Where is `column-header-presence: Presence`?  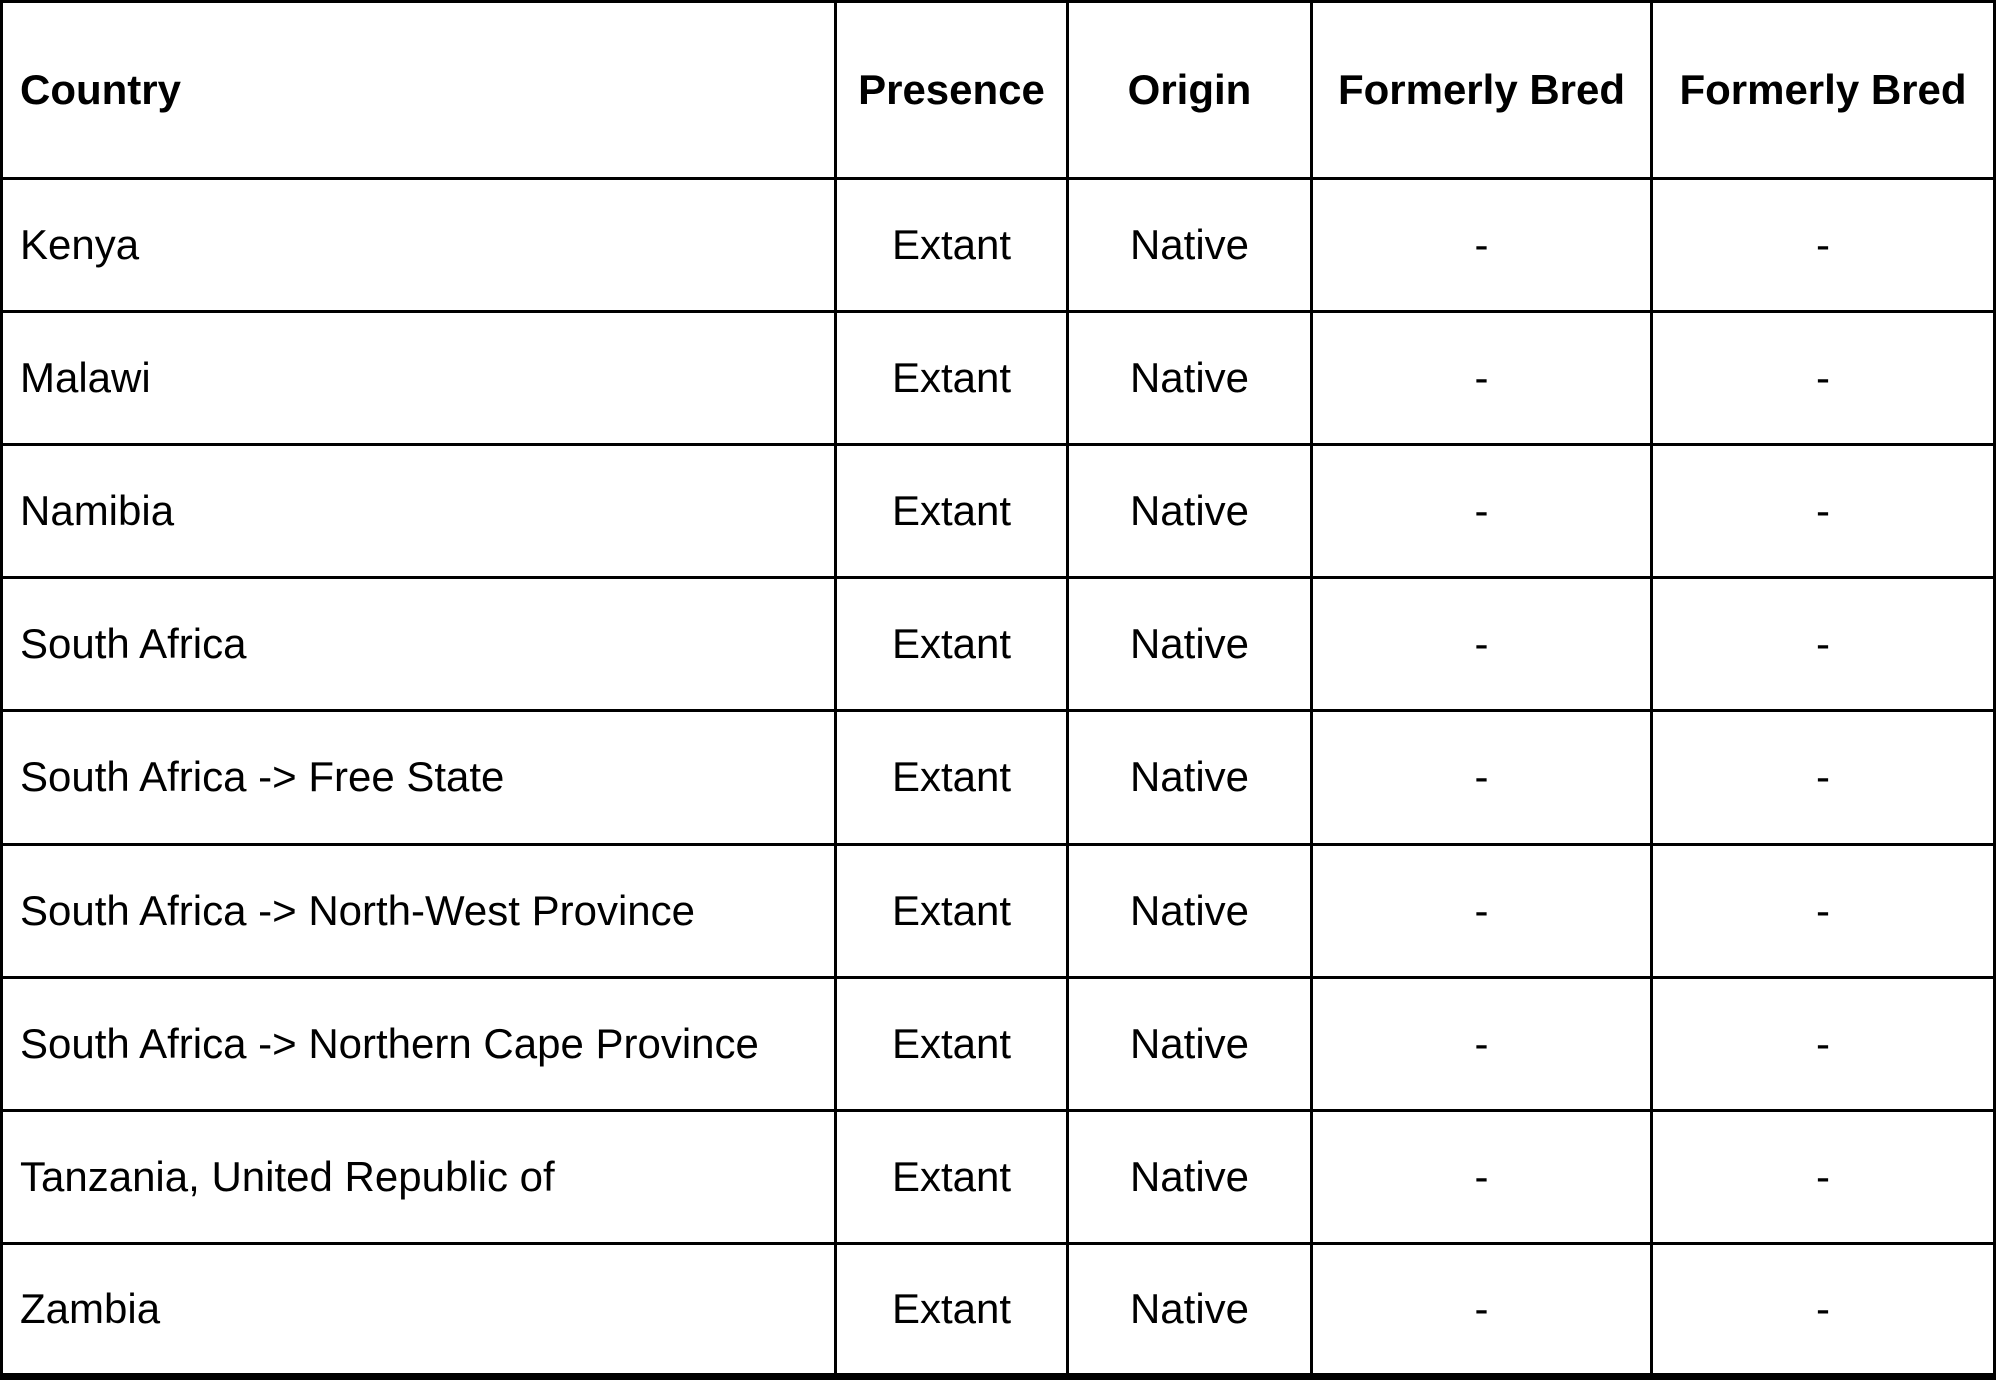 column-header-presence: Presence is located at coordinates (951, 90).